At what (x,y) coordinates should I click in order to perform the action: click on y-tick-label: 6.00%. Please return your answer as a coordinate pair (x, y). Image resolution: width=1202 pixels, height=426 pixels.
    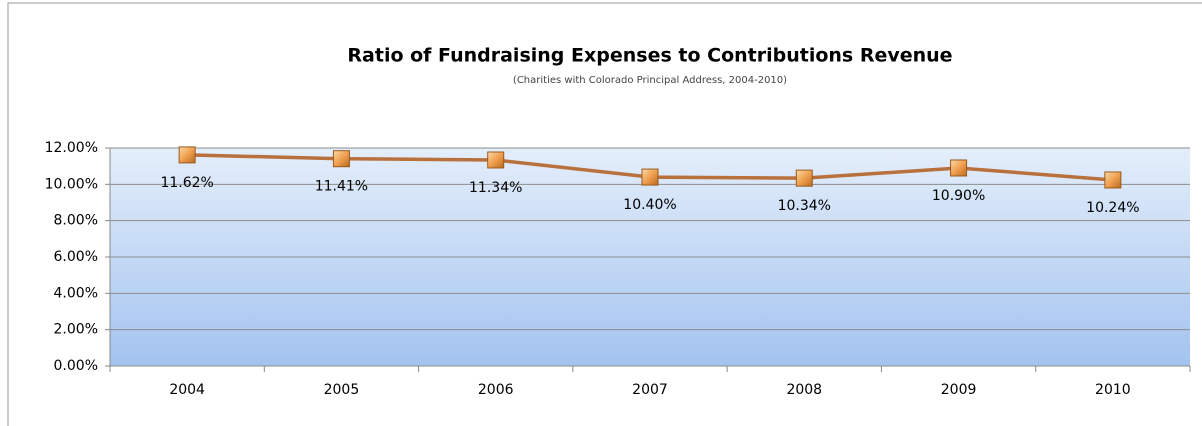
    Looking at the image, I should click on (76, 257).